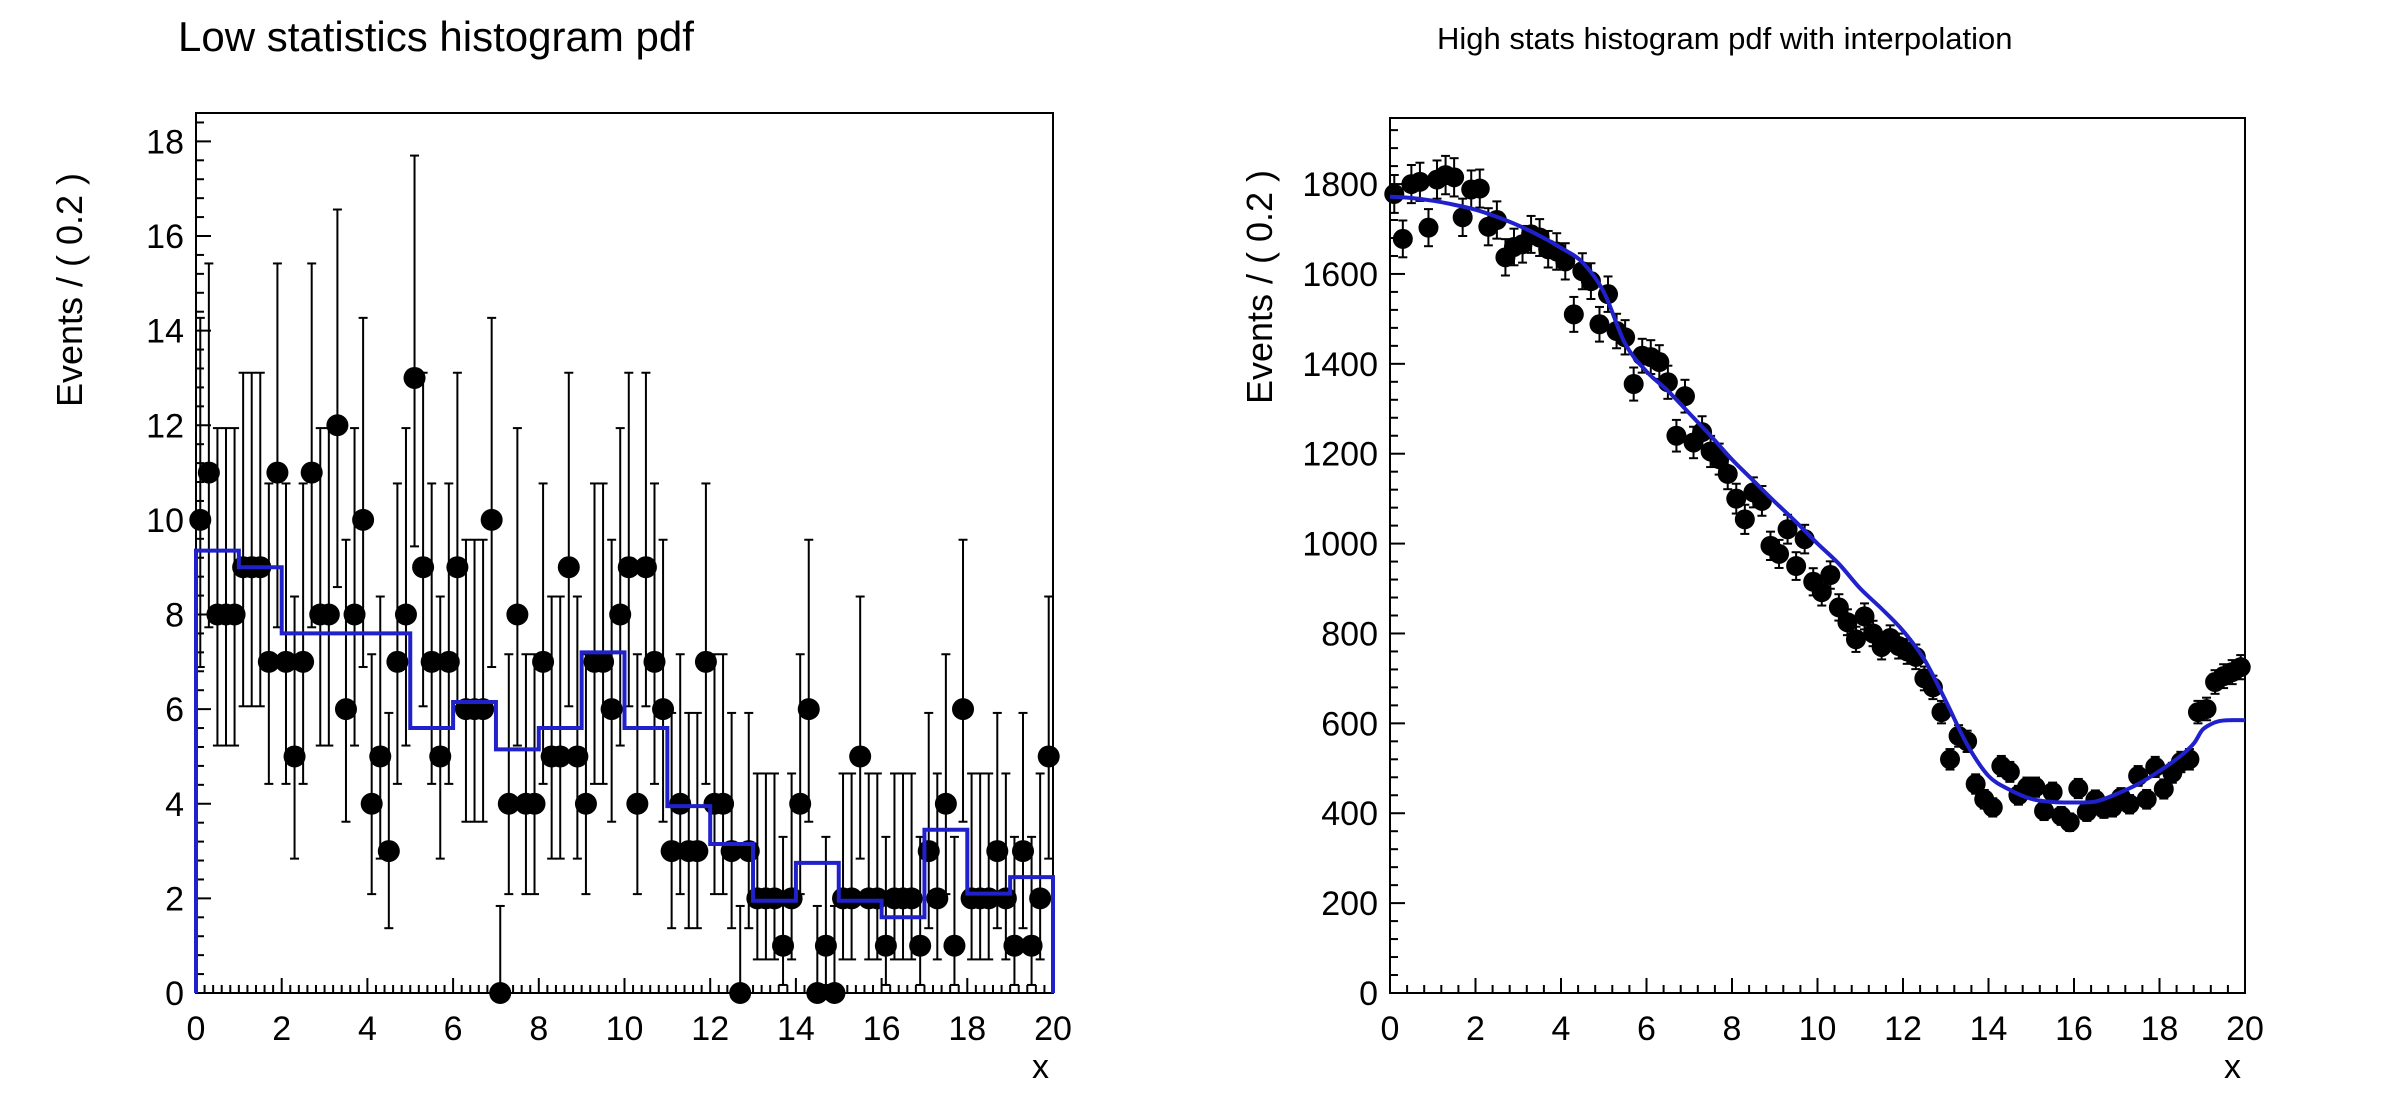  What do you see at coordinates (130, 567) in the screenshot?
I see `y-axis: 0 2 4 6 8 10 12 14 16 18 Events / ( 0.2 )` at bounding box center [130, 567].